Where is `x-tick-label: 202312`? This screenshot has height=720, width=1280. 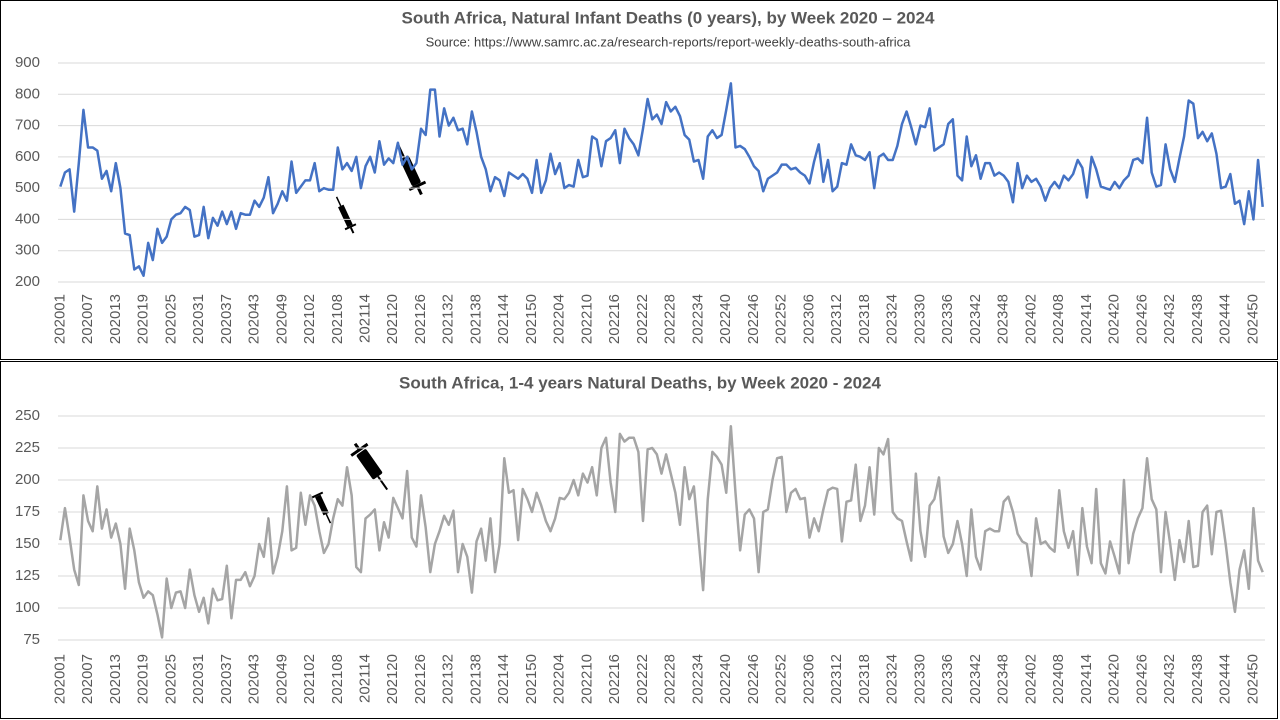
x-tick-label: 202312 is located at coordinates (836, 319).